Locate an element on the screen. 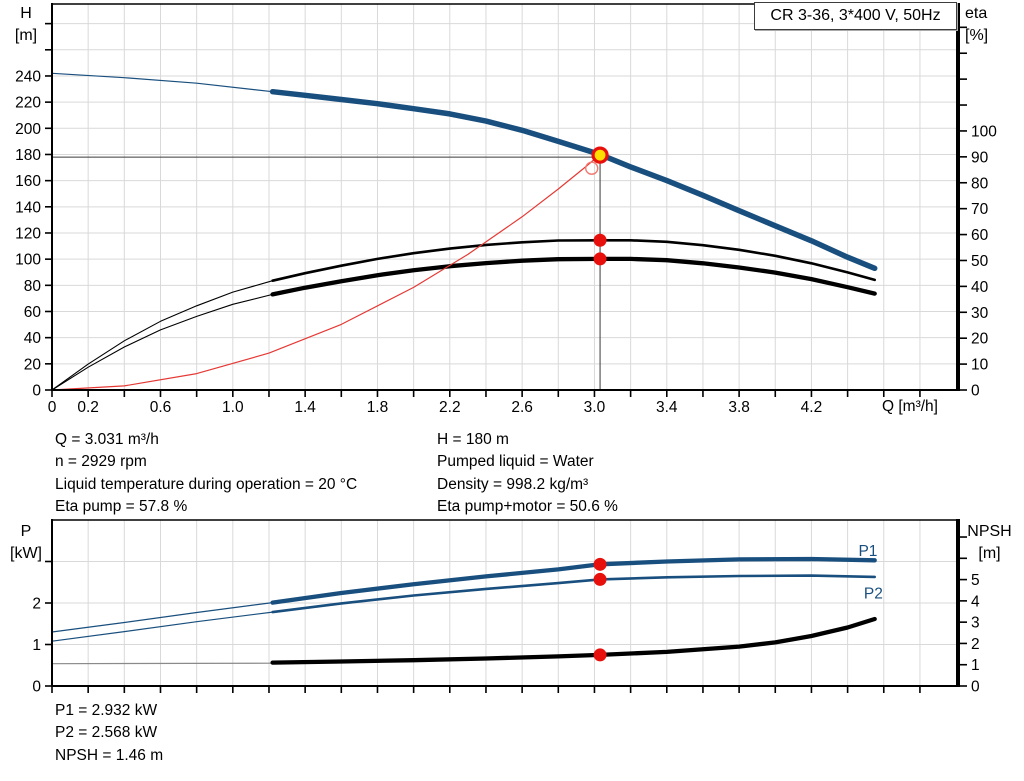 The height and width of the screenshot is (781, 1024). left-axis-tick-label: 180 is located at coordinates (28, 155).